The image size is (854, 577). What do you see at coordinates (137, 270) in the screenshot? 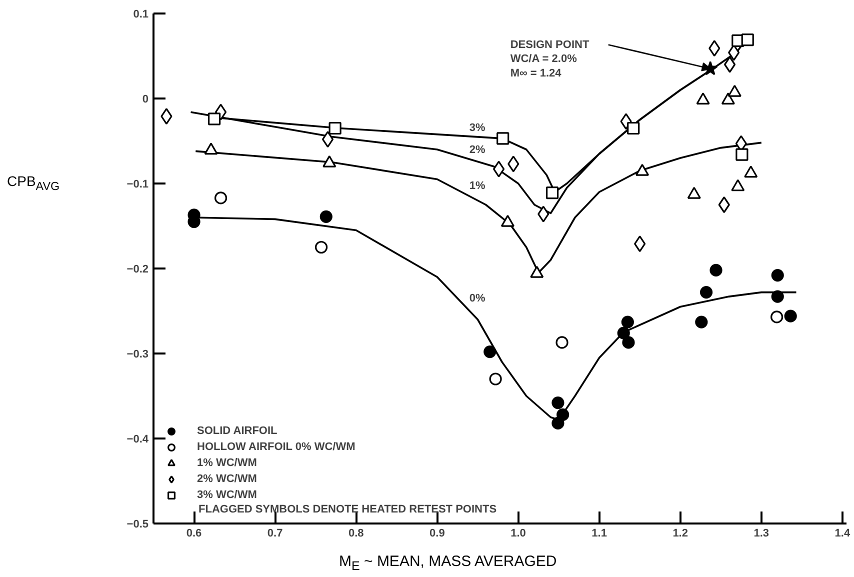
I see `y-tick-label: −0.2` at bounding box center [137, 270].